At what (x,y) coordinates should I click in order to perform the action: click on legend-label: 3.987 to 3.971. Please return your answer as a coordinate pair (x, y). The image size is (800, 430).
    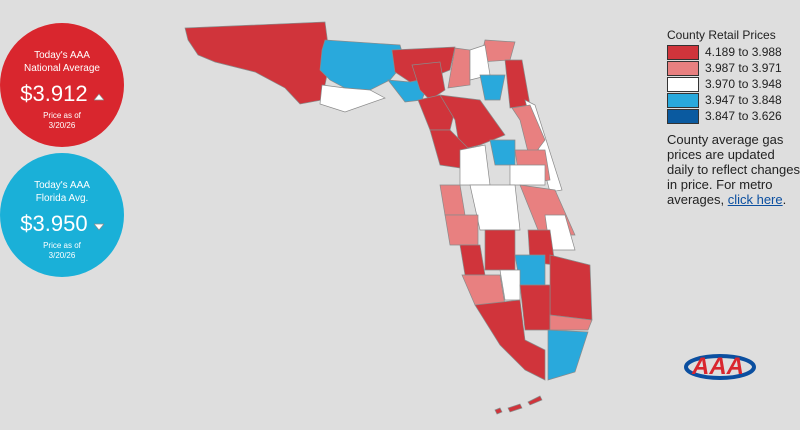
    Looking at the image, I should click on (743, 68).